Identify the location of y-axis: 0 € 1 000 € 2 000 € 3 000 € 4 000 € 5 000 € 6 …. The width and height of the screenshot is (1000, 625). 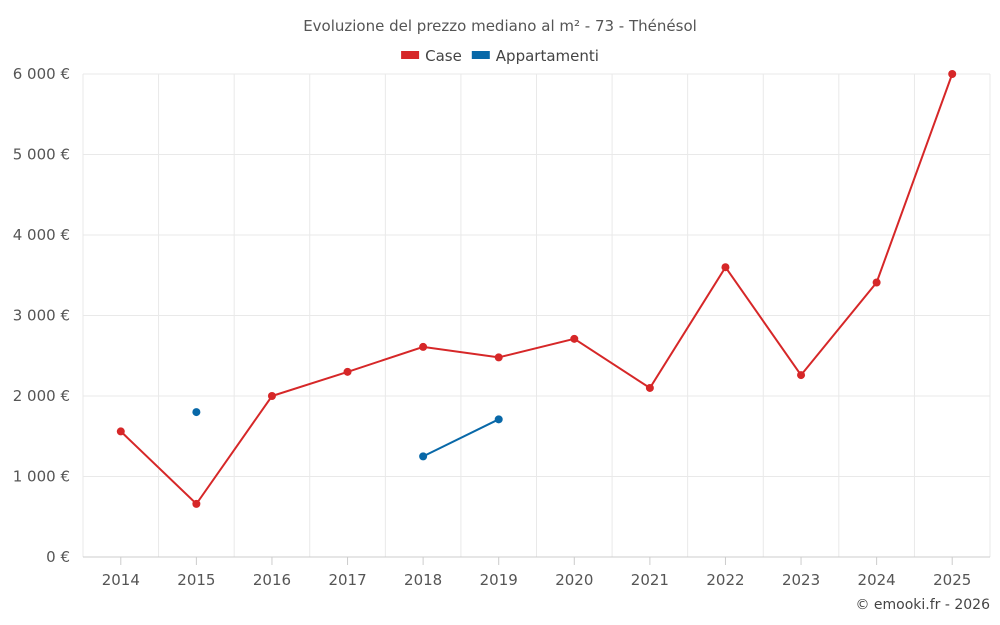
(41, 315).